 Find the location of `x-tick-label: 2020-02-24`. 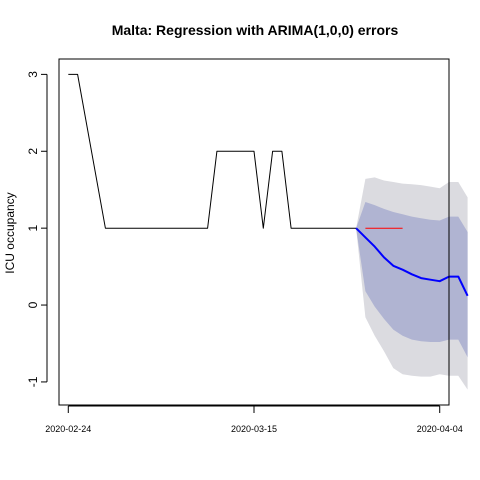

x-tick-label: 2020-02-24 is located at coordinates (68, 429).